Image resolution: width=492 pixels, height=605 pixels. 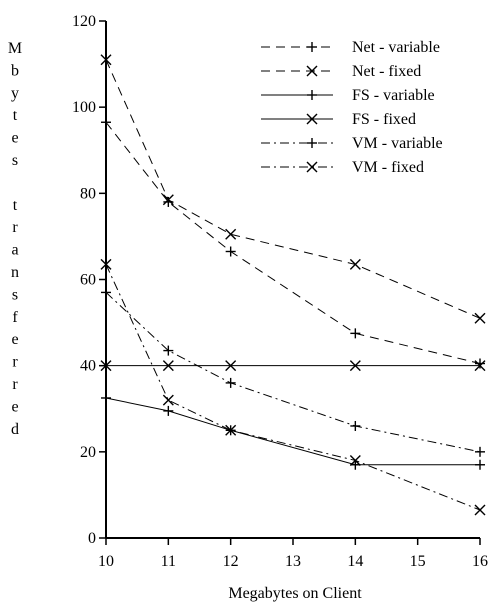 I want to click on x-tick-label: 11, so click(x=168, y=561).